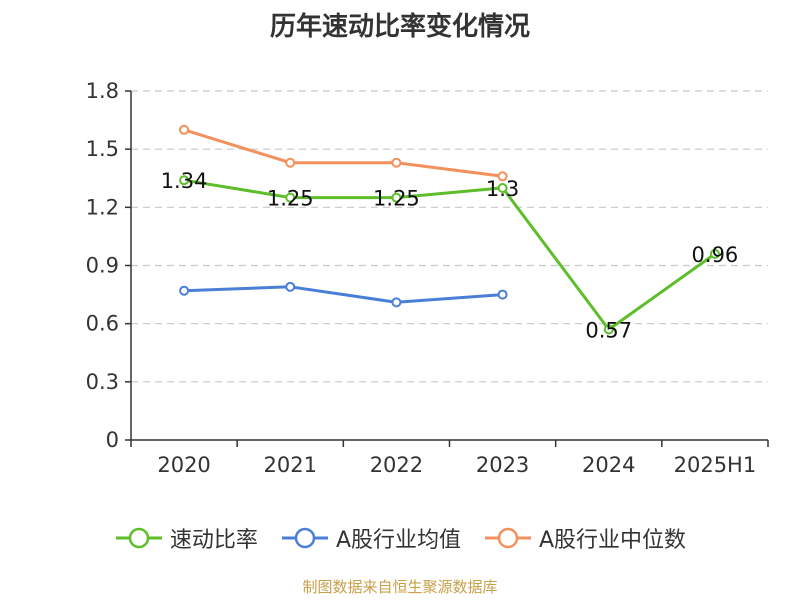 This screenshot has height=600, width=800. Describe the element at coordinates (399, 27) in the screenshot. I see `chart-title: 历年速动比率变化情况` at that location.